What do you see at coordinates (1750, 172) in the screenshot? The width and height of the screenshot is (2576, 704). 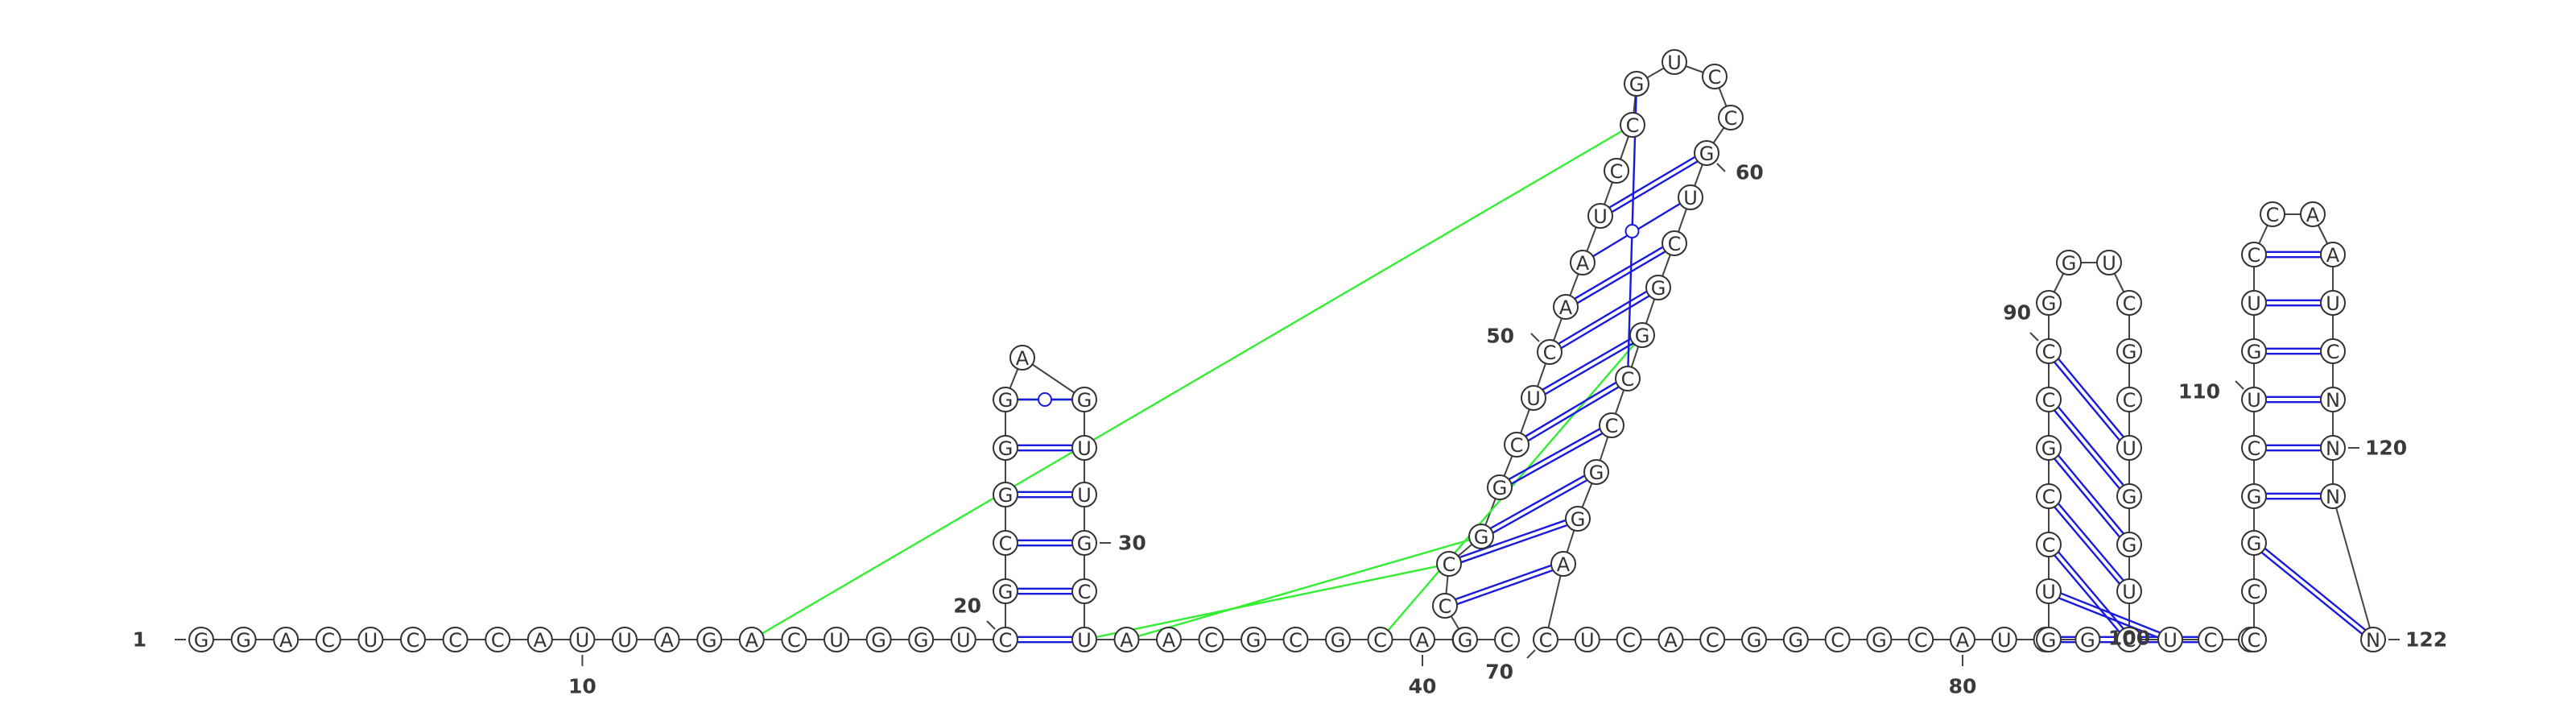 I see `position-number: 60` at bounding box center [1750, 172].